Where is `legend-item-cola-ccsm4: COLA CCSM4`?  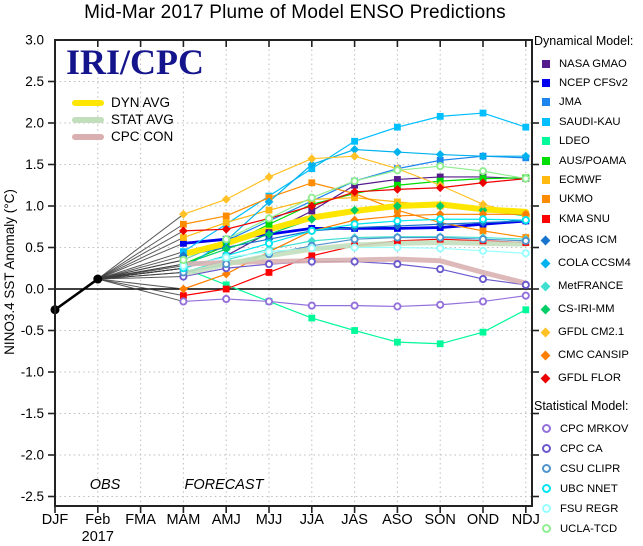 legend-item-cola-ccsm4: COLA CCSM4 is located at coordinates (588, 263).